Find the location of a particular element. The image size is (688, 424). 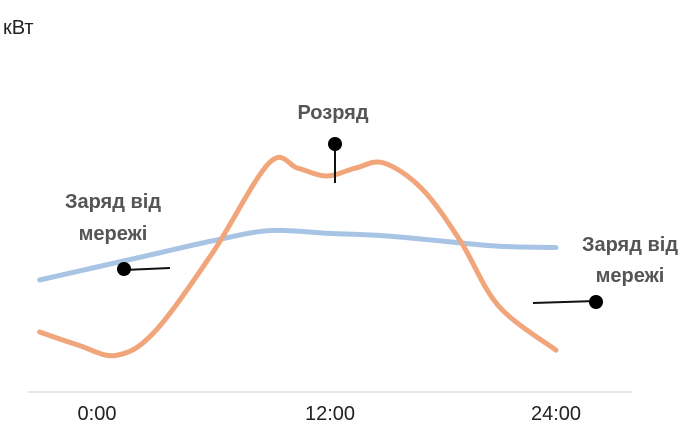

x-axis-ticks: 0:00 12:00 24:00 is located at coordinates (330, 413).